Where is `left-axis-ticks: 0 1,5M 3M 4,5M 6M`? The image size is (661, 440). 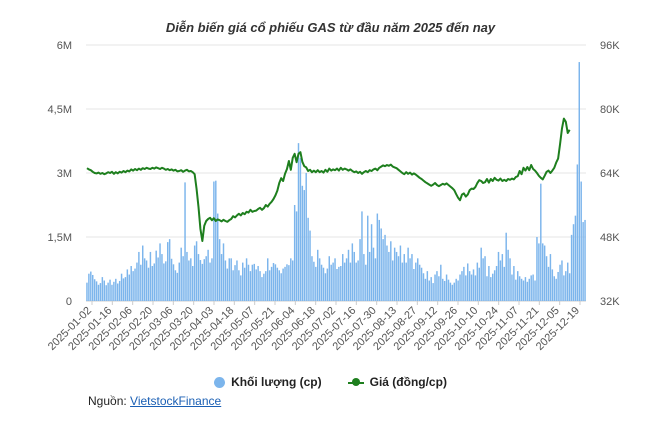 left-axis-ticks: 0 1,5M 3M 4,5M 6M is located at coordinates (60, 174).